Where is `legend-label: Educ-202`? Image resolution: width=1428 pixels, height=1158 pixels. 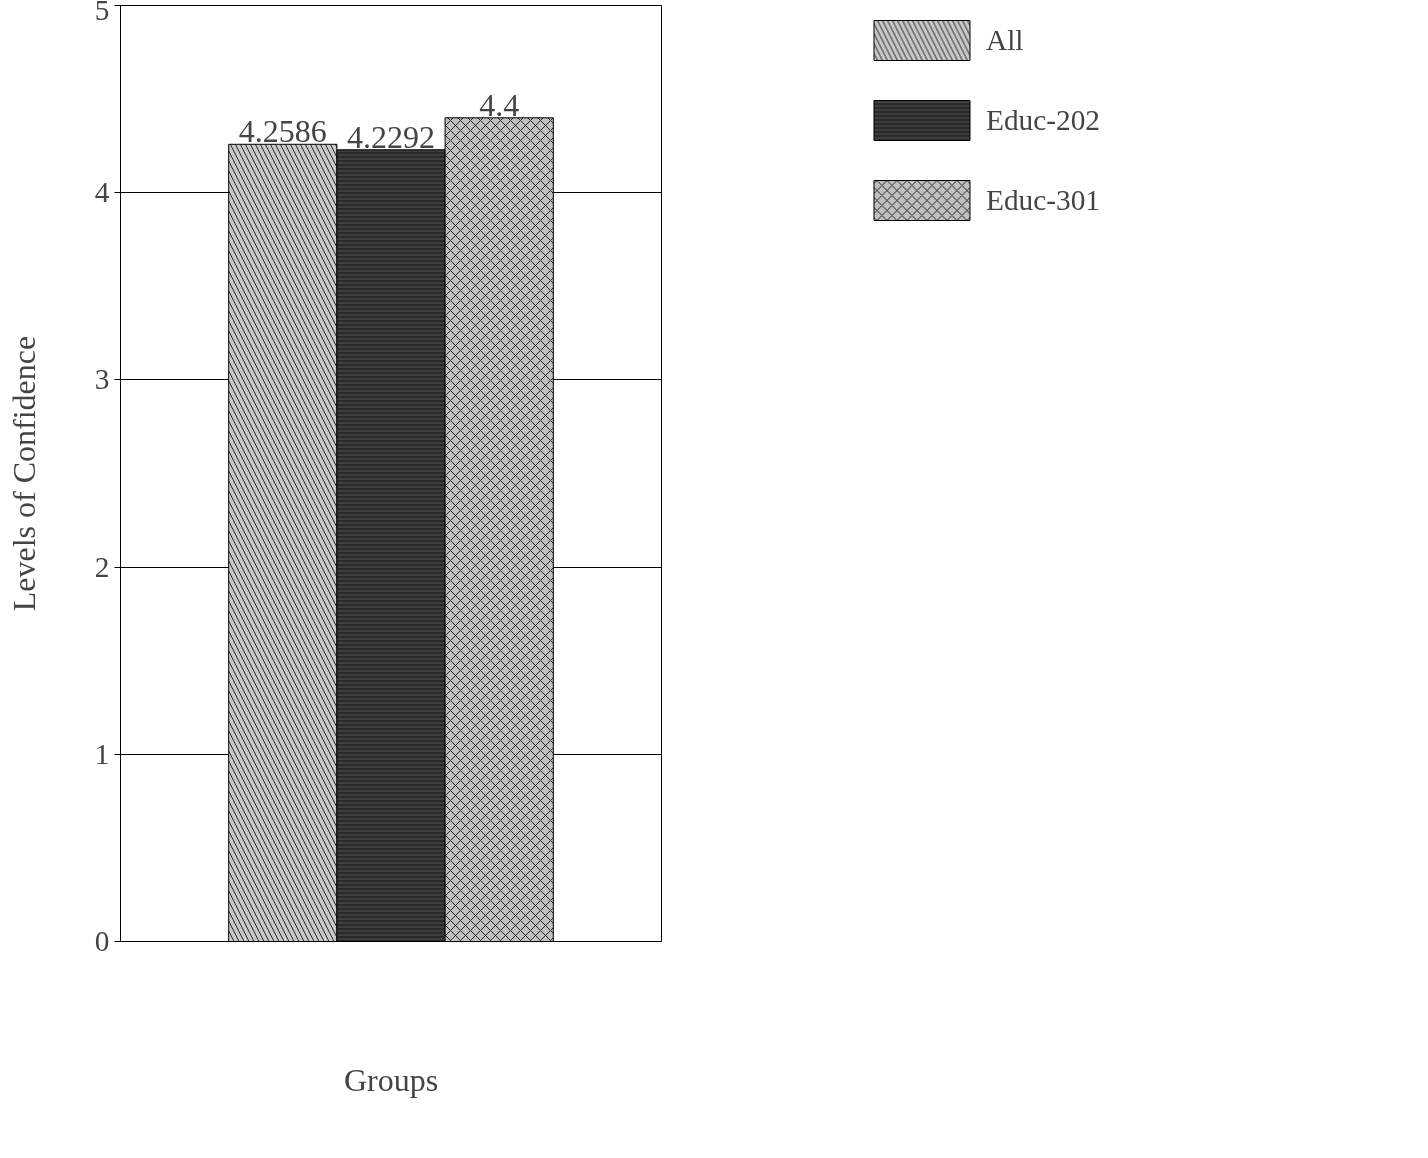 legend-label: Educ-202 is located at coordinates (1043, 120).